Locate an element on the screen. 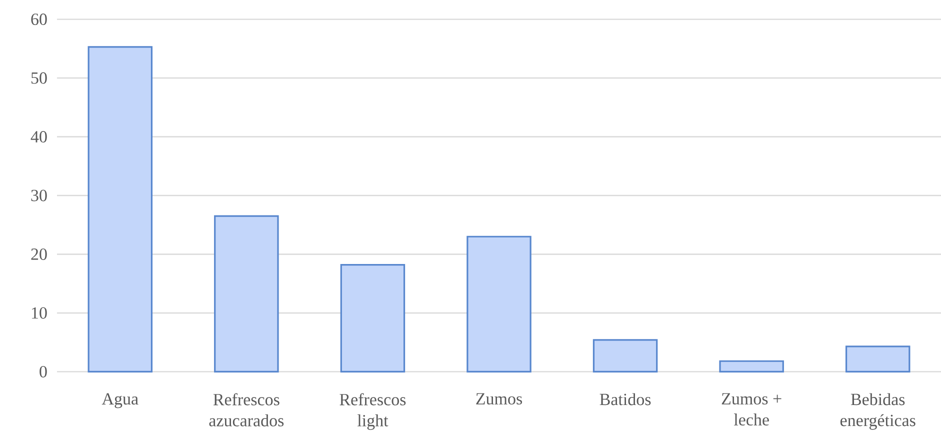 The image size is (941, 438). y-tick-label: 60 is located at coordinates (39, 20).